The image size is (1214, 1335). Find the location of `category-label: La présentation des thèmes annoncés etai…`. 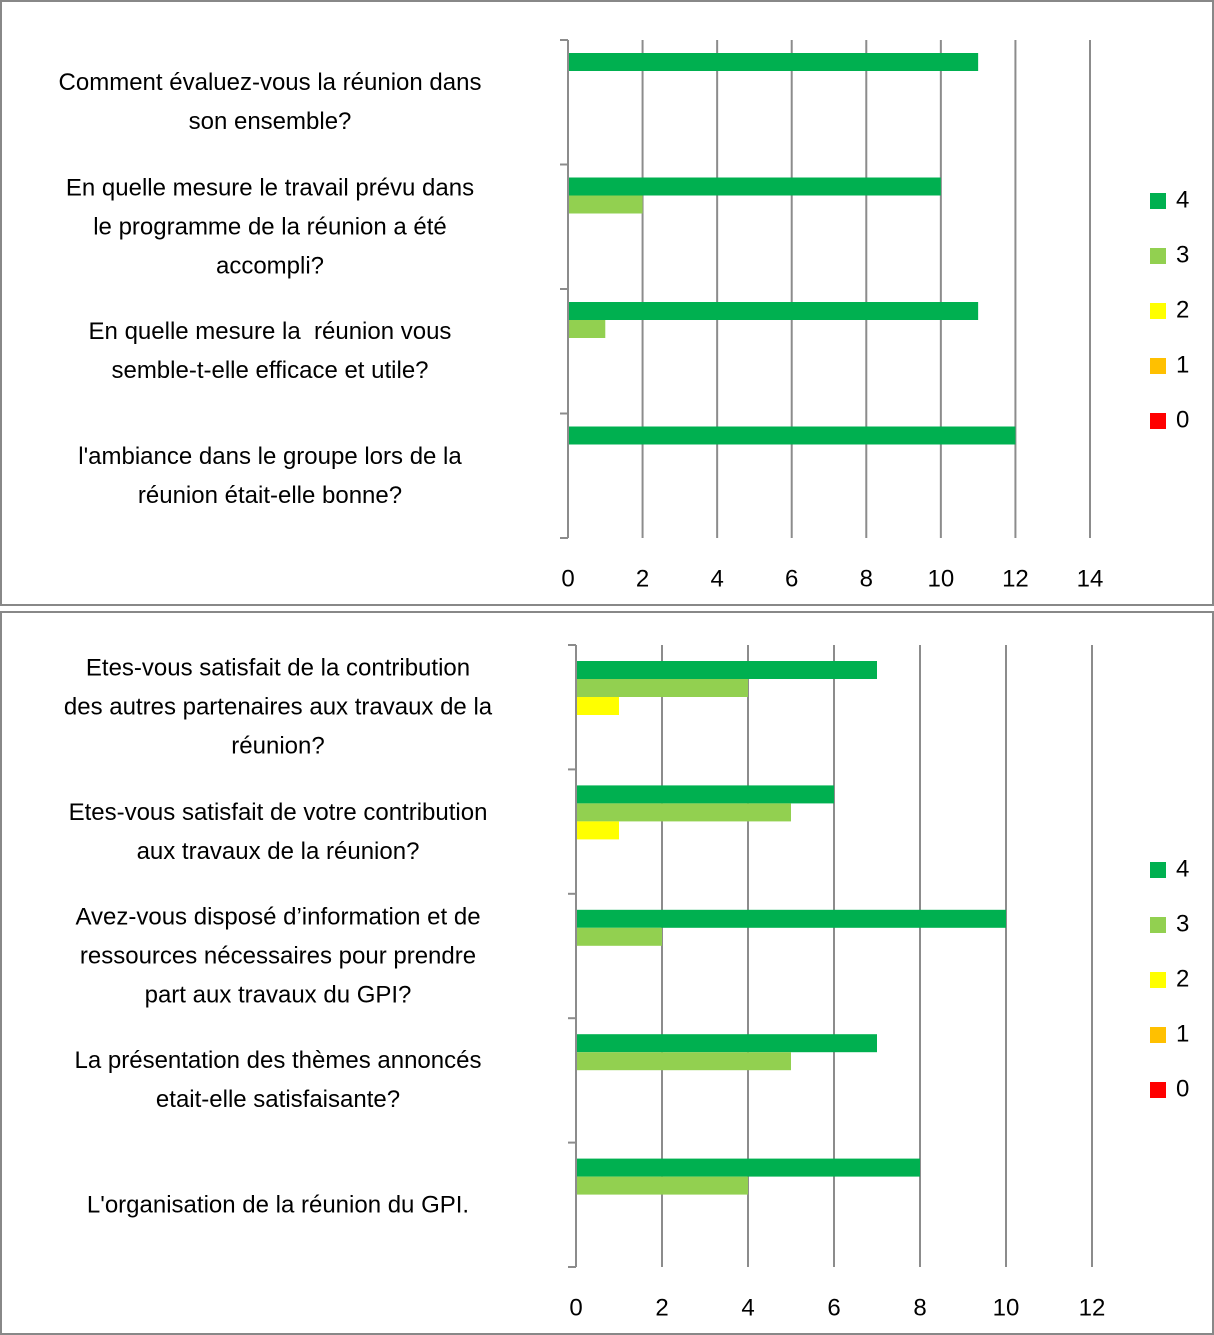

category-label: La présentation des thèmes annoncés etai… is located at coordinates (278, 1080).